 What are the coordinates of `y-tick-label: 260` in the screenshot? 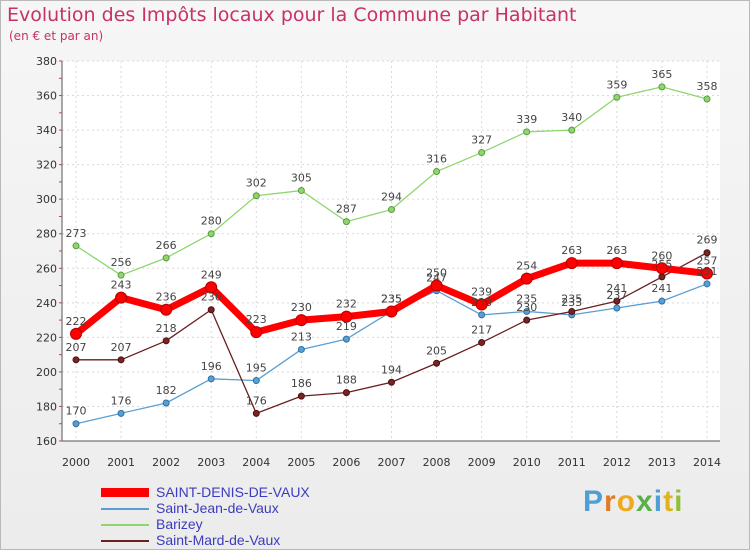 It's located at (46, 268).